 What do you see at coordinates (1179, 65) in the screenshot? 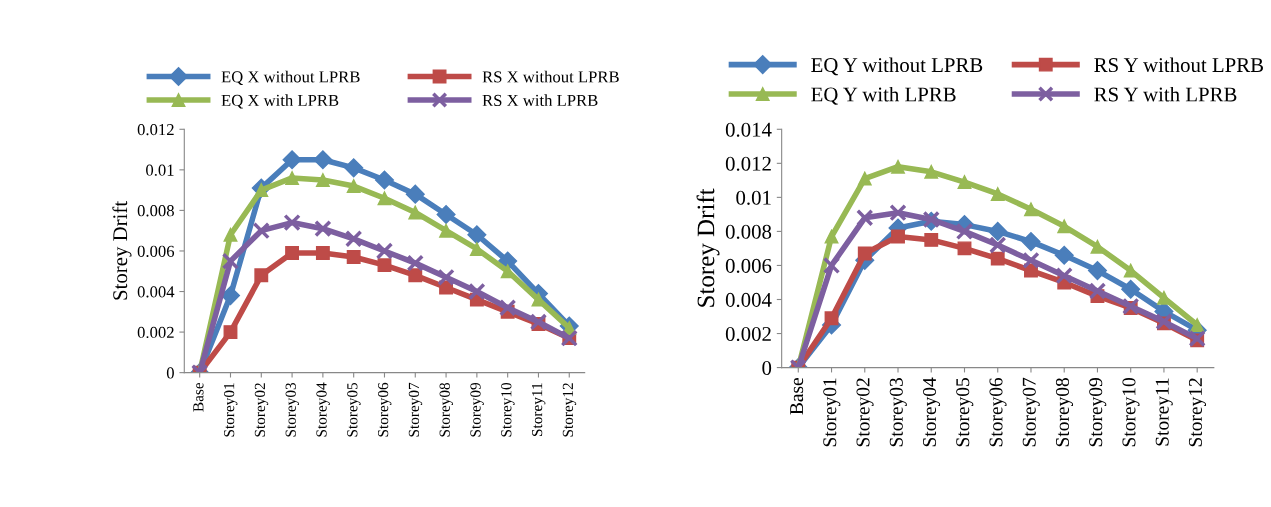
I see `legend-label: RS Y without LPRB` at bounding box center [1179, 65].